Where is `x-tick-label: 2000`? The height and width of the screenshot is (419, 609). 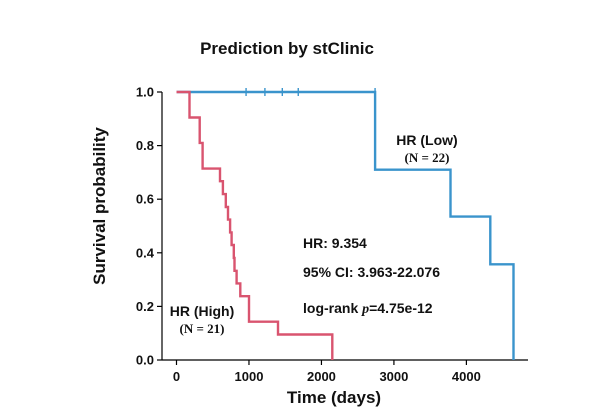 x-tick-label: 2000 is located at coordinates (321, 376).